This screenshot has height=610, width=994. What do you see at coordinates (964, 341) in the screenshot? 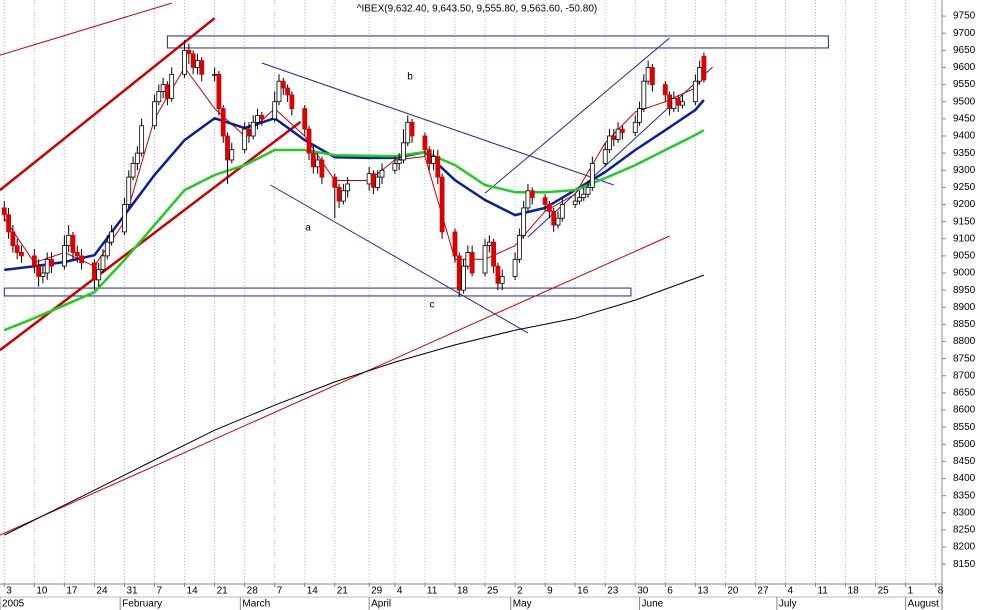
I see `y-tick-label: 8800` at bounding box center [964, 341].